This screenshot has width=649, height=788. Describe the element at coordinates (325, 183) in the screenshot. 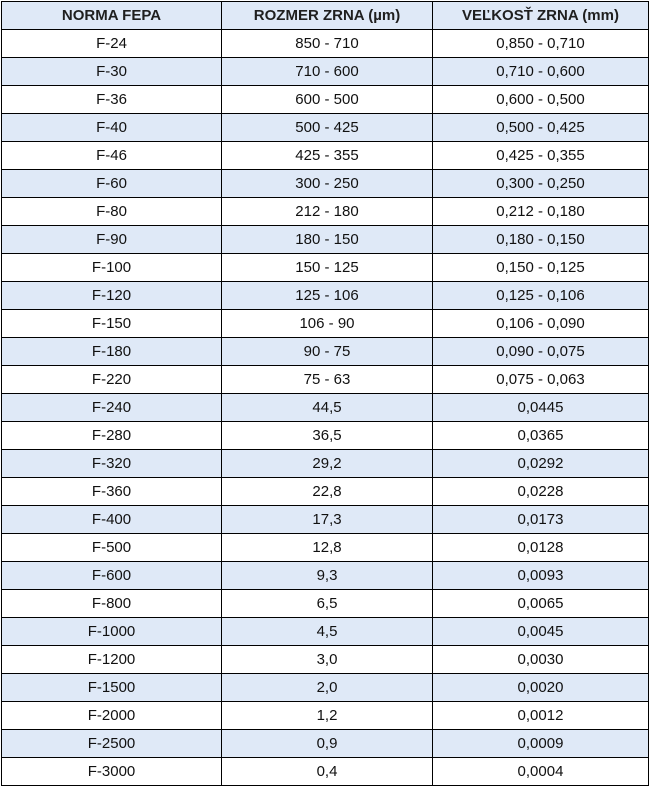

I see `table-row: F-60 300 - 250 0,300 - 0,250` at that location.